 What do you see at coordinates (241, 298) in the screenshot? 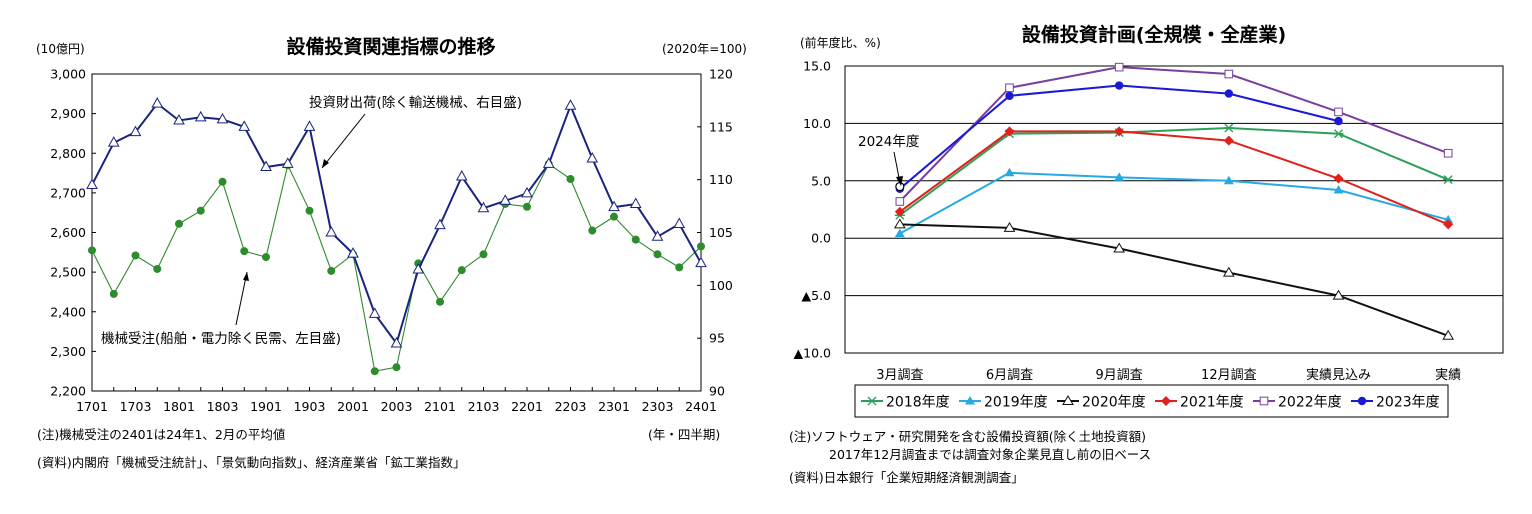
I see `chart1-annotation-orders-arrow` at bounding box center [241, 298].